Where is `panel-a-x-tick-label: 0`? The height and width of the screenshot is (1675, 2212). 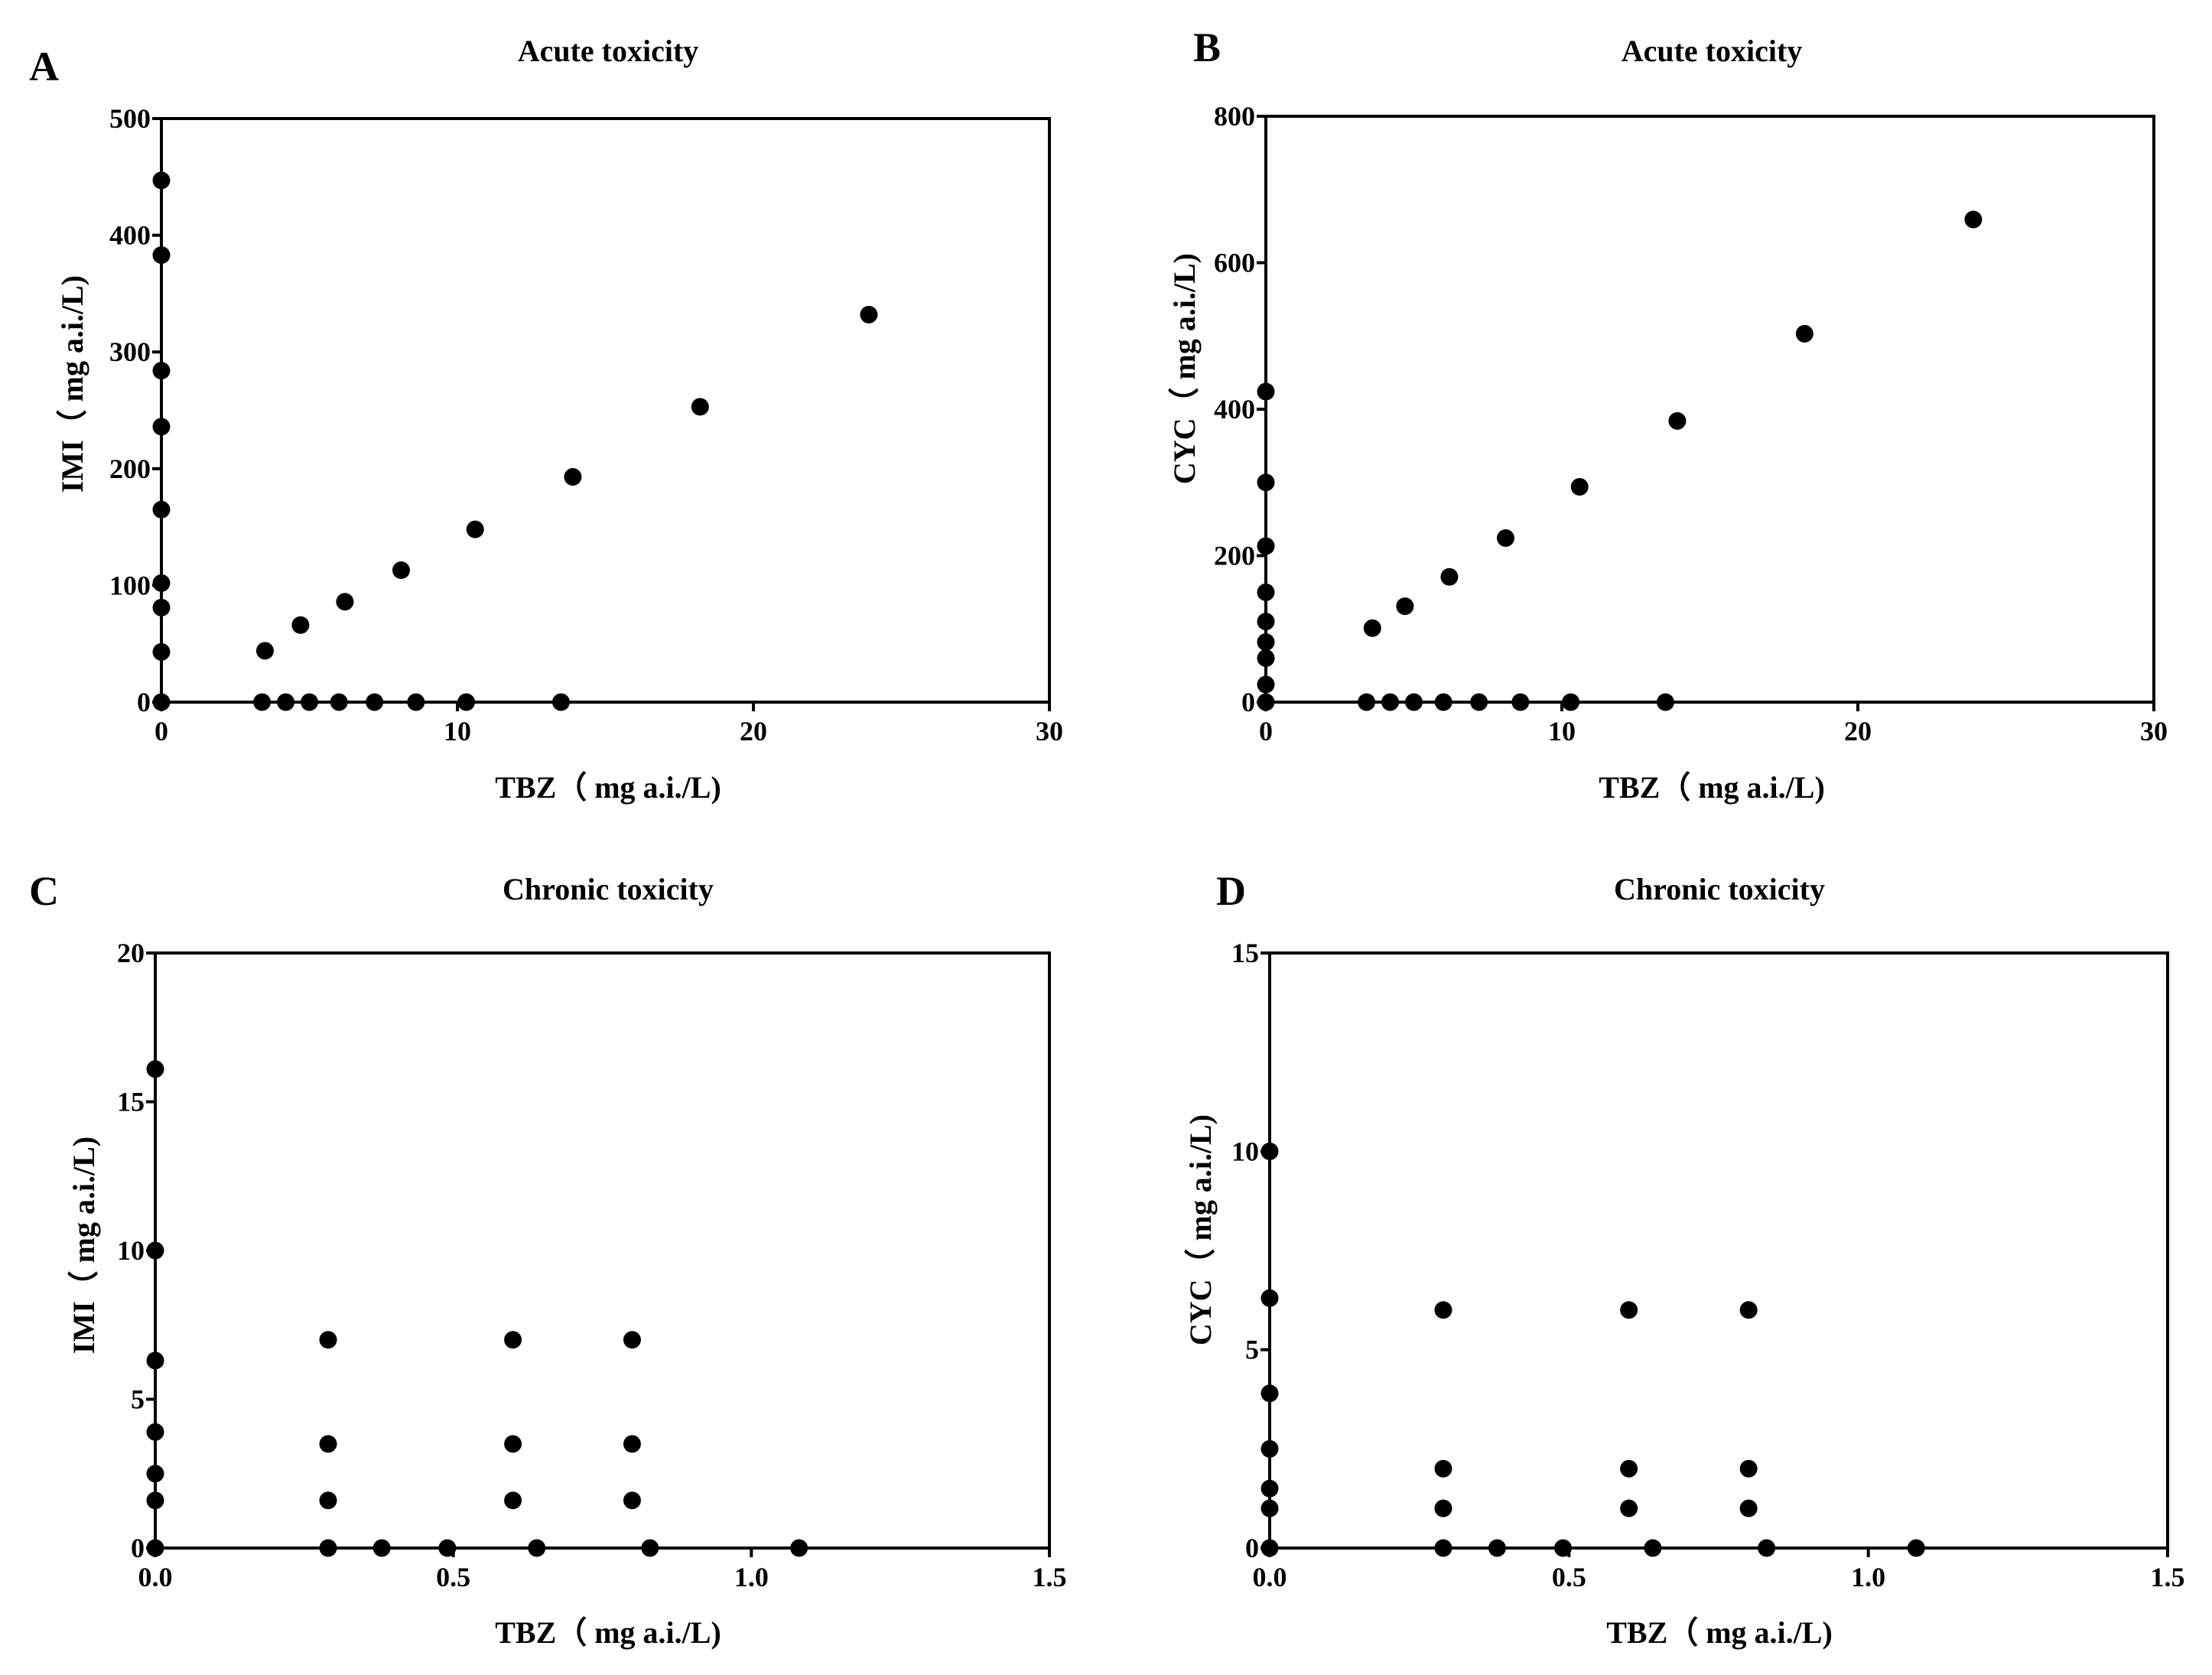 panel-a-x-tick-label: 0 is located at coordinates (161, 731).